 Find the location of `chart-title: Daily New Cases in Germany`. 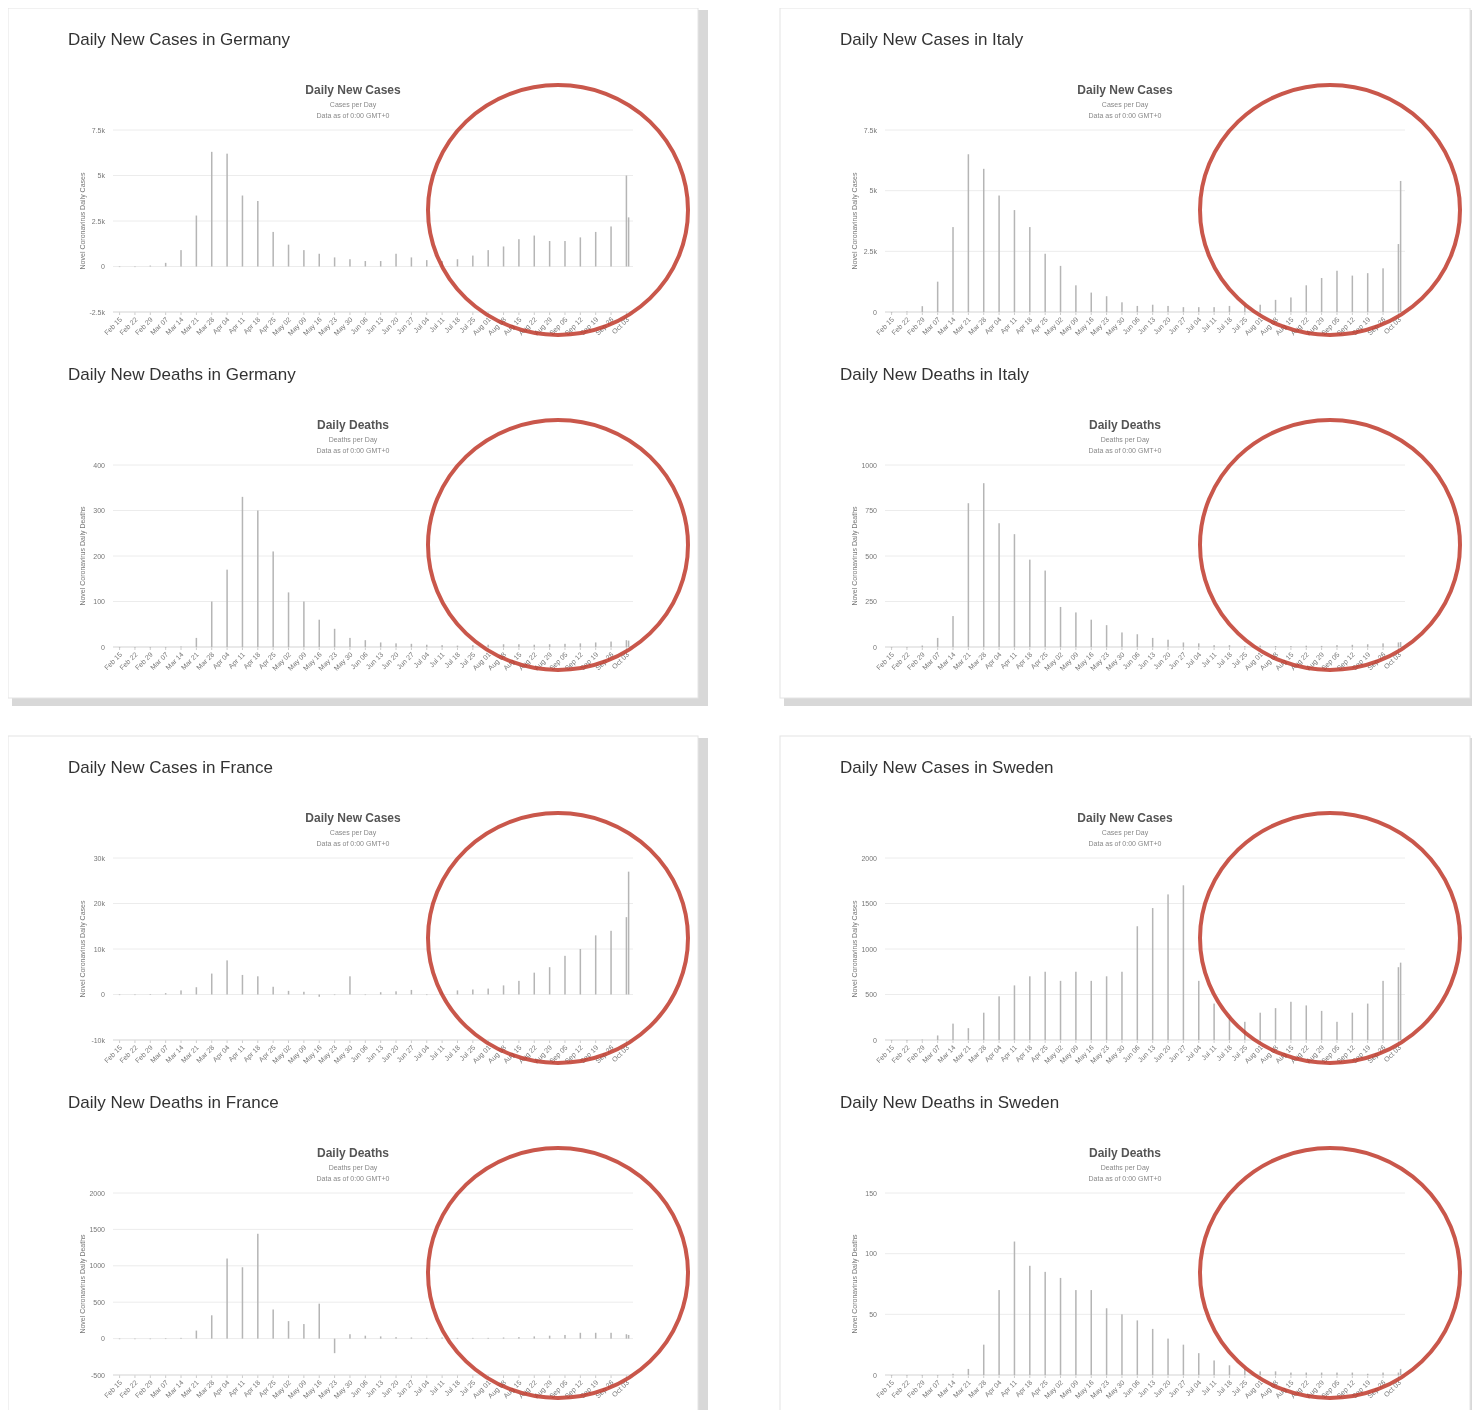

chart-title: Daily New Cases in Germany is located at coordinates (179, 39).